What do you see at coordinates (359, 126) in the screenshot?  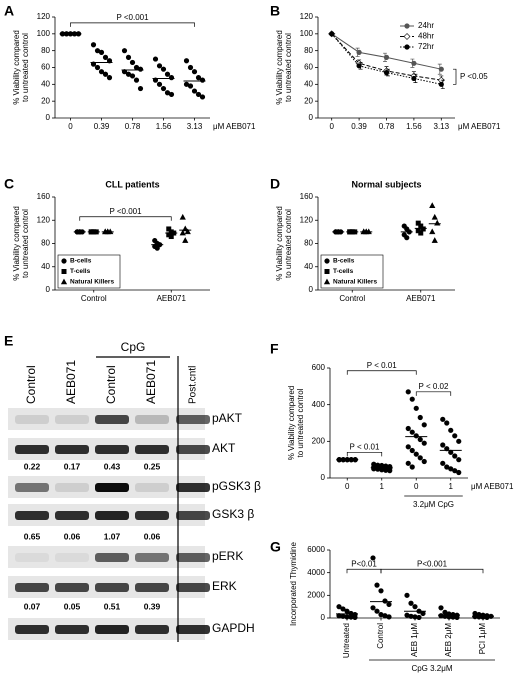 I see `x-tick-label: 0.39` at bounding box center [359, 126].